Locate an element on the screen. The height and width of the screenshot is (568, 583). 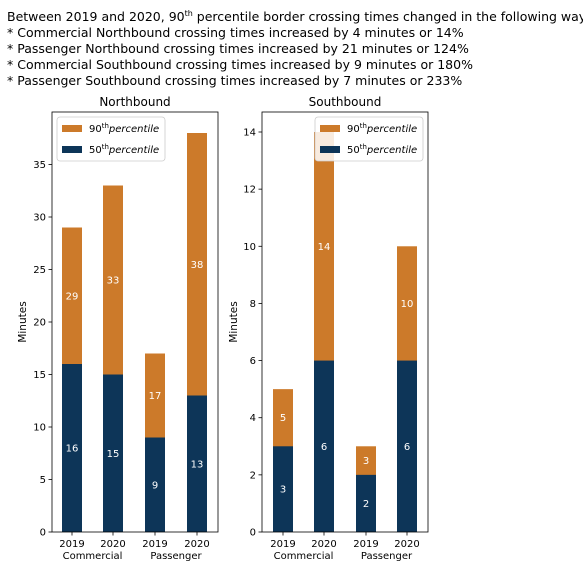
y-tick-label: 8 is located at coordinates (253, 304).